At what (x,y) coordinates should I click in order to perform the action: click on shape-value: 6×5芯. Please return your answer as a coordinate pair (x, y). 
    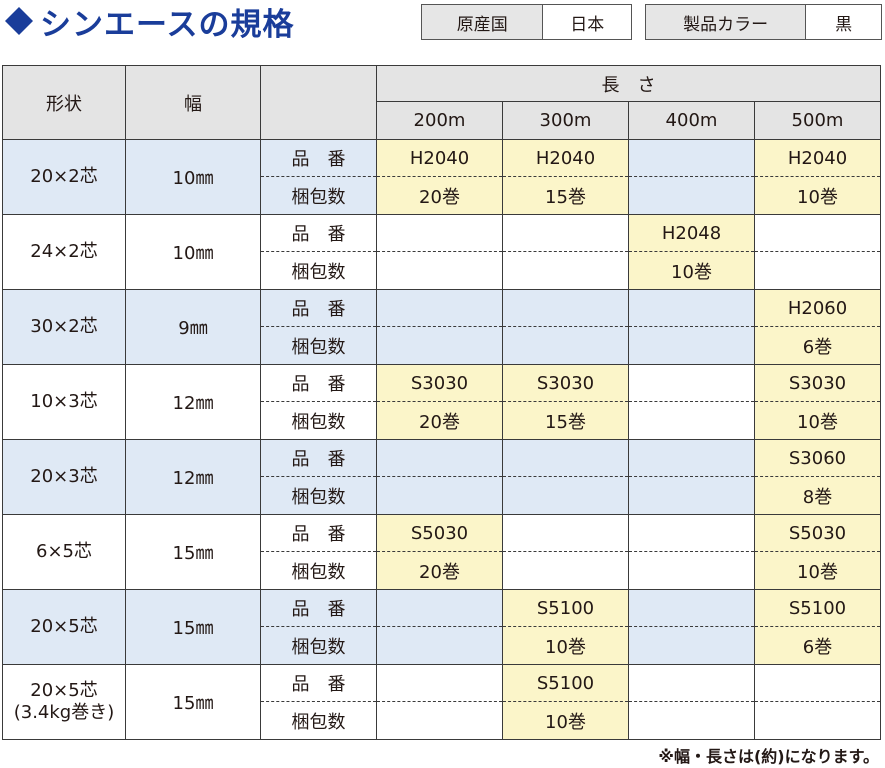
    Looking at the image, I should click on (64, 552).